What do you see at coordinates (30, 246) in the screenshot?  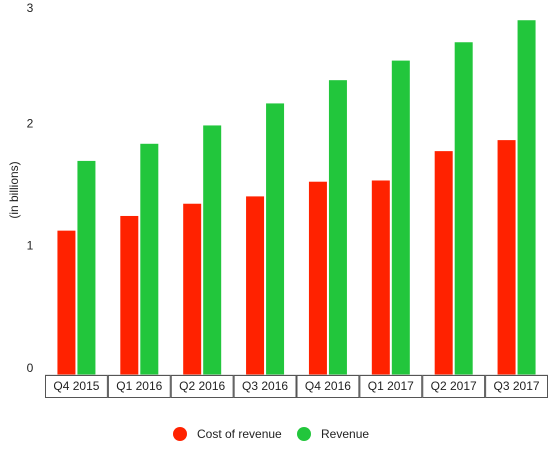 I see `y-tick-label: 1` at bounding box center [30, 246].